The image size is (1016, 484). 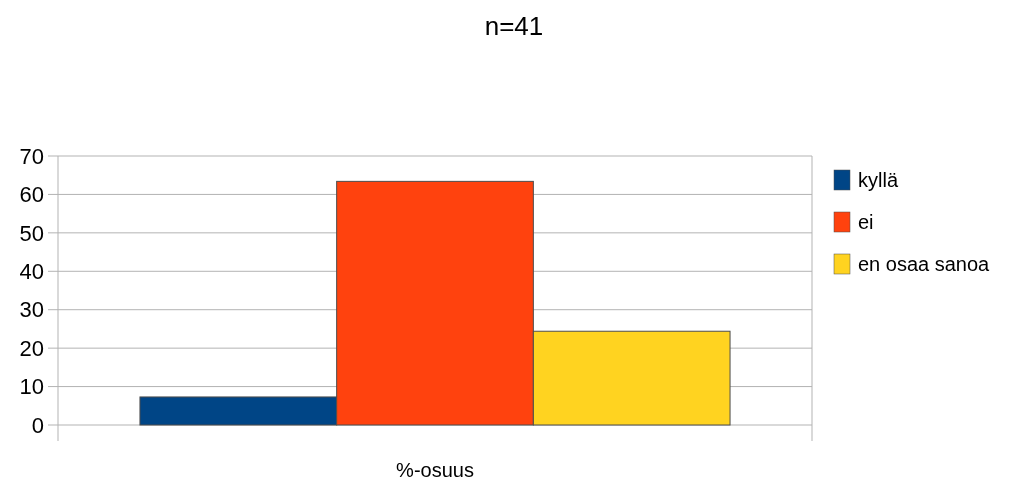 What do you see at coordinates (31, 156) in the screenshot?
I see `y-tick-label: 70` at bounding box center [31, 156].